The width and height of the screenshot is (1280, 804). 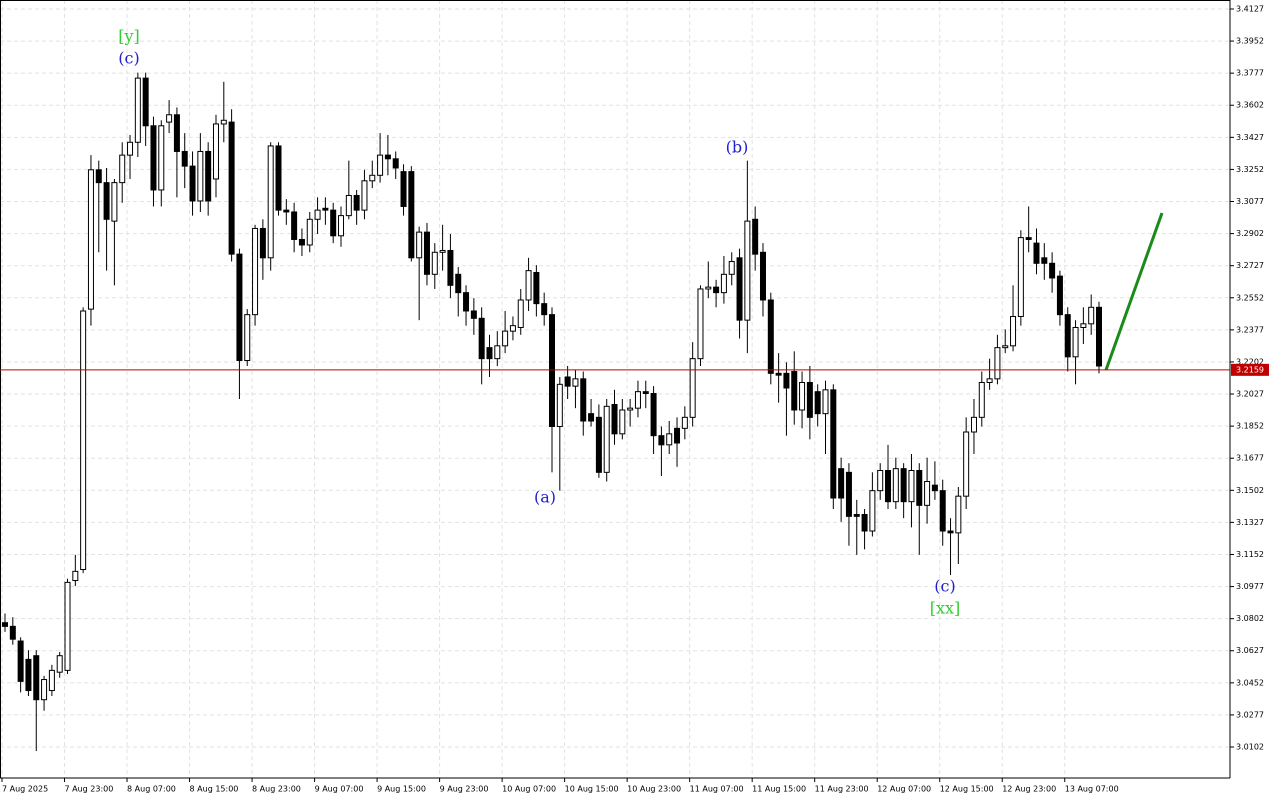 What do you see at coordinates (717, 789) in the screenshot?
I see `x-tick-label: 11 Aug 07:00` at bounding box center [717, 789].